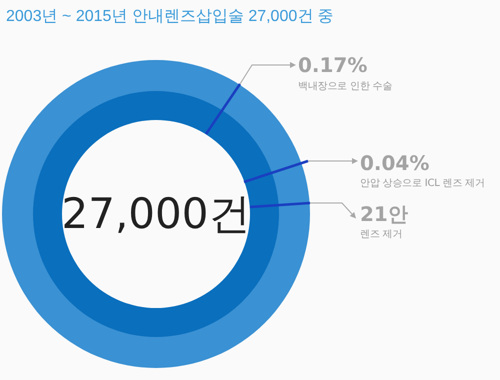 Image resolution: width=500 pixels, height=380 pixels. Describe the element at coordinates (156, 214) in the screenshot. I see `text: 27,000건` at that location.